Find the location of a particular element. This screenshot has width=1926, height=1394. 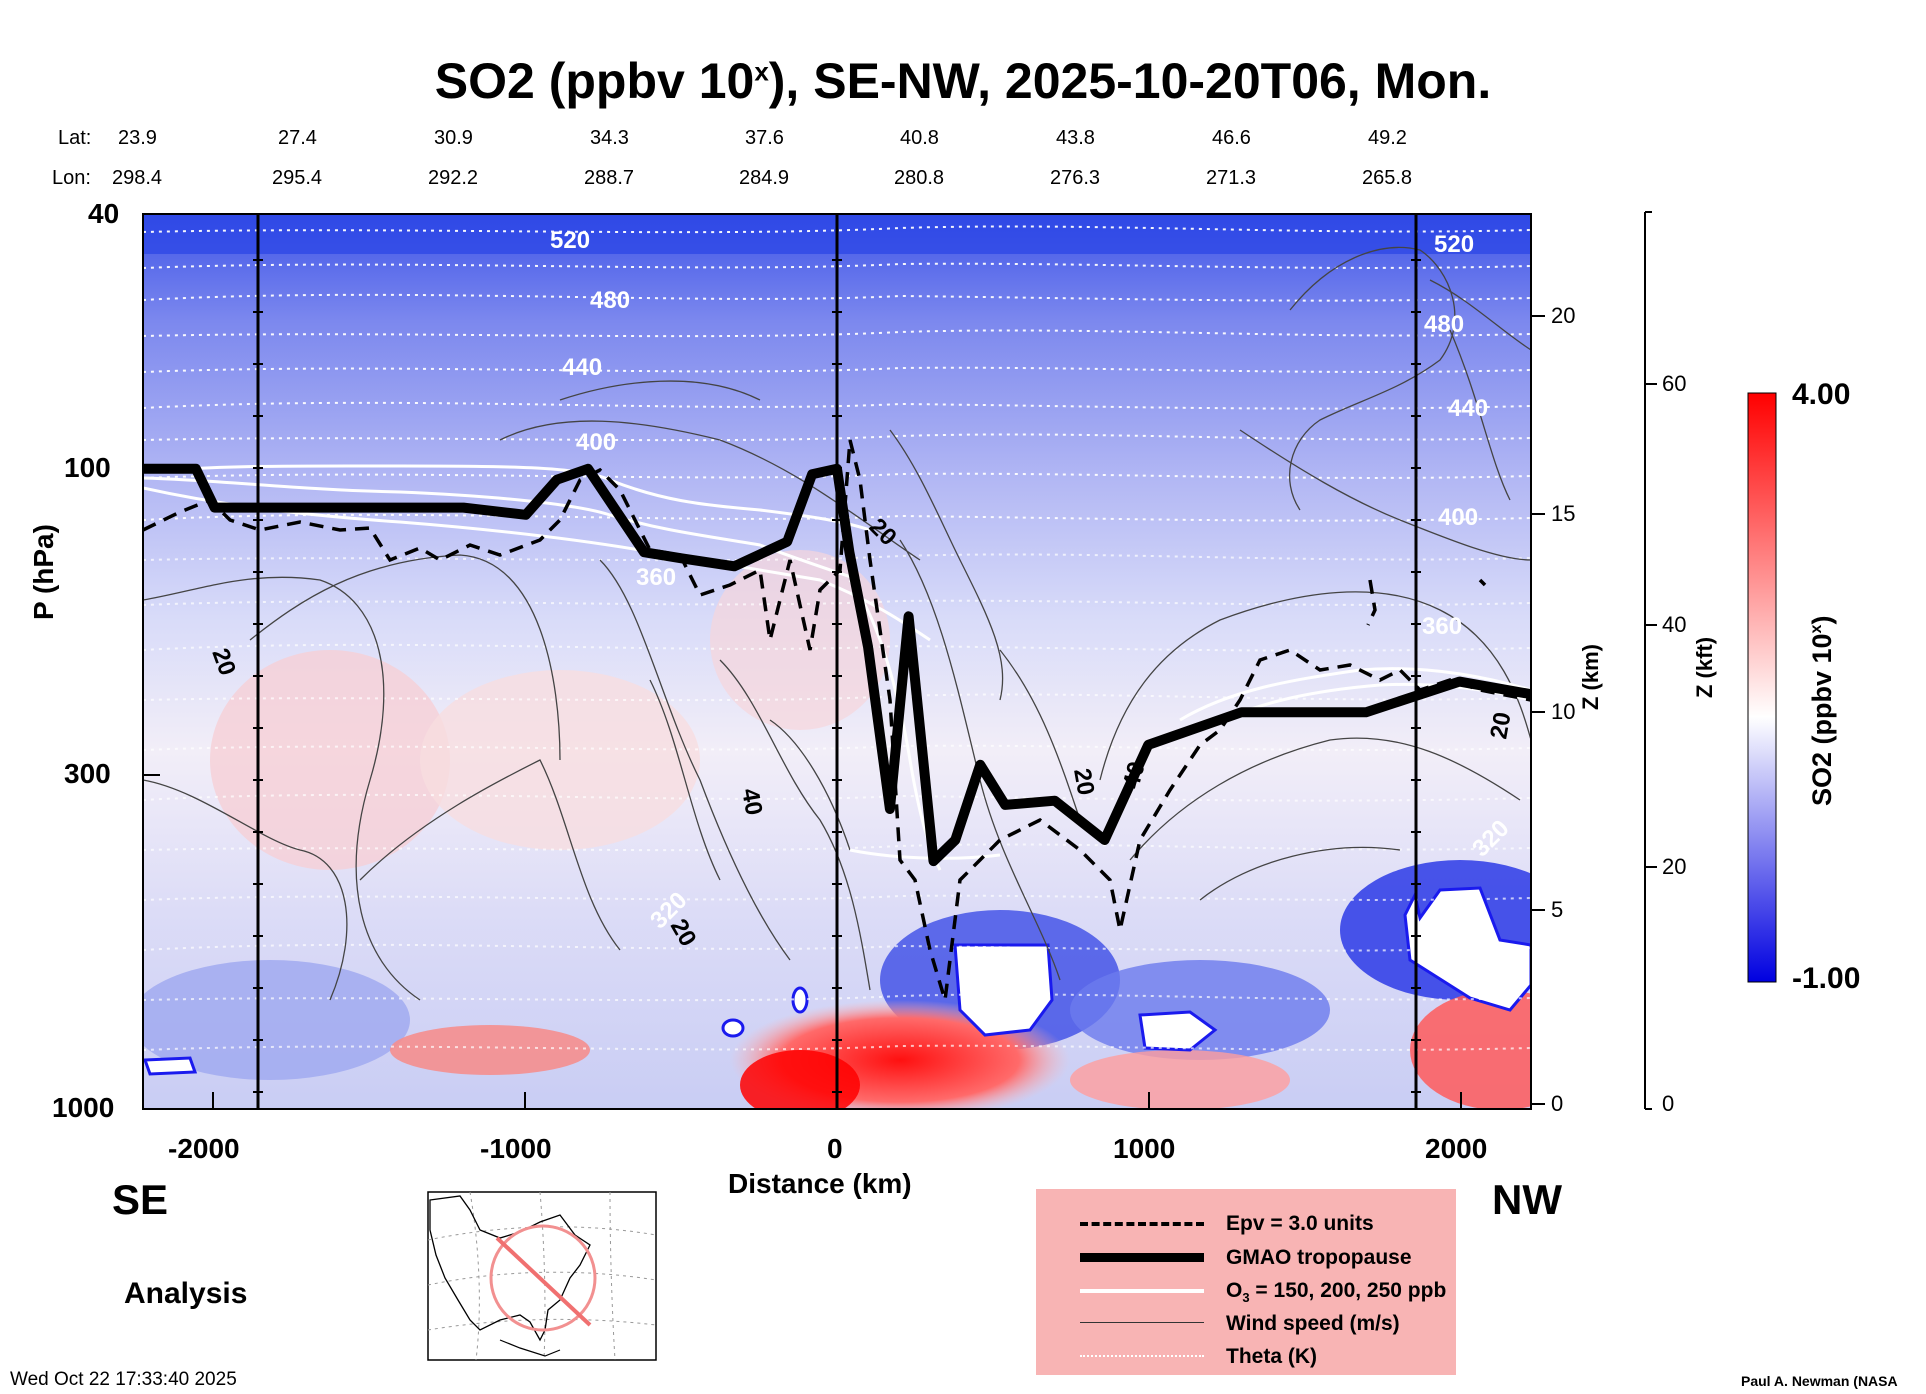

zkm-tick-15: 15 is located at coordinates (1563, 513).